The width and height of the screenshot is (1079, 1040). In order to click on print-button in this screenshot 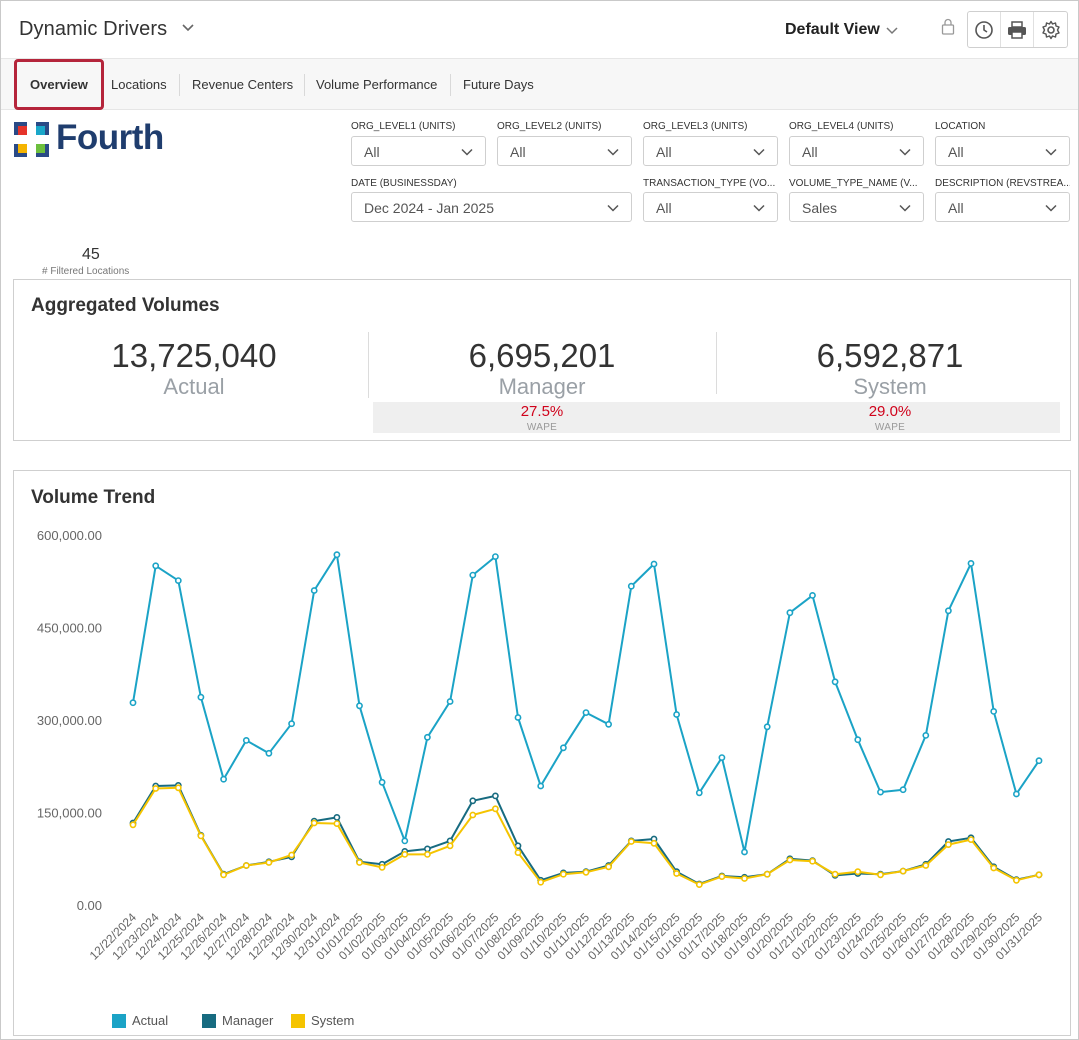, I will do `click(1017, 29)`.